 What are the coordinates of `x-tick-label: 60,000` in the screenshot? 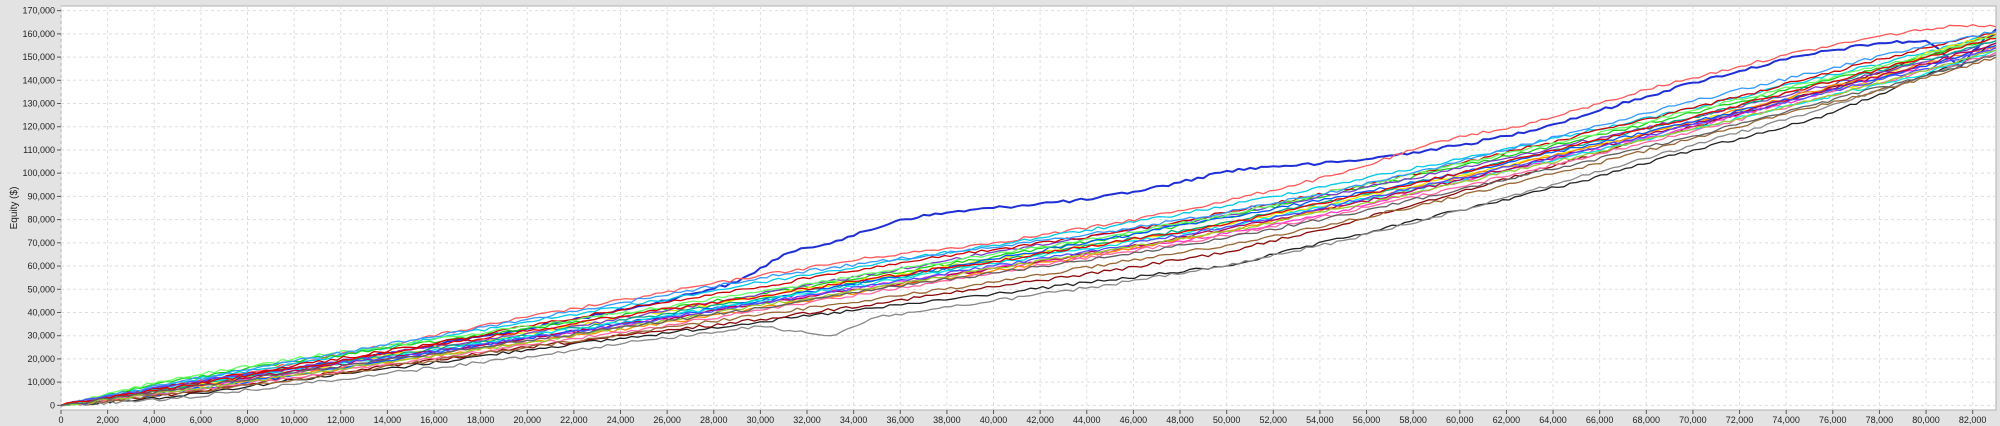 It's located at (1460, 420).